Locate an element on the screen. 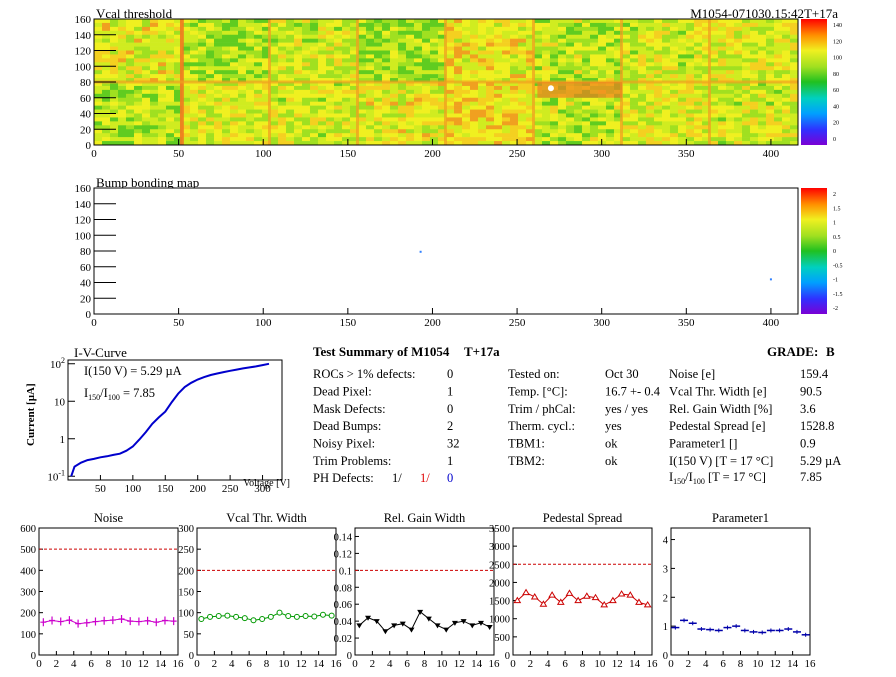  y-tick-label: 40 is located at coordinates (86, 115).